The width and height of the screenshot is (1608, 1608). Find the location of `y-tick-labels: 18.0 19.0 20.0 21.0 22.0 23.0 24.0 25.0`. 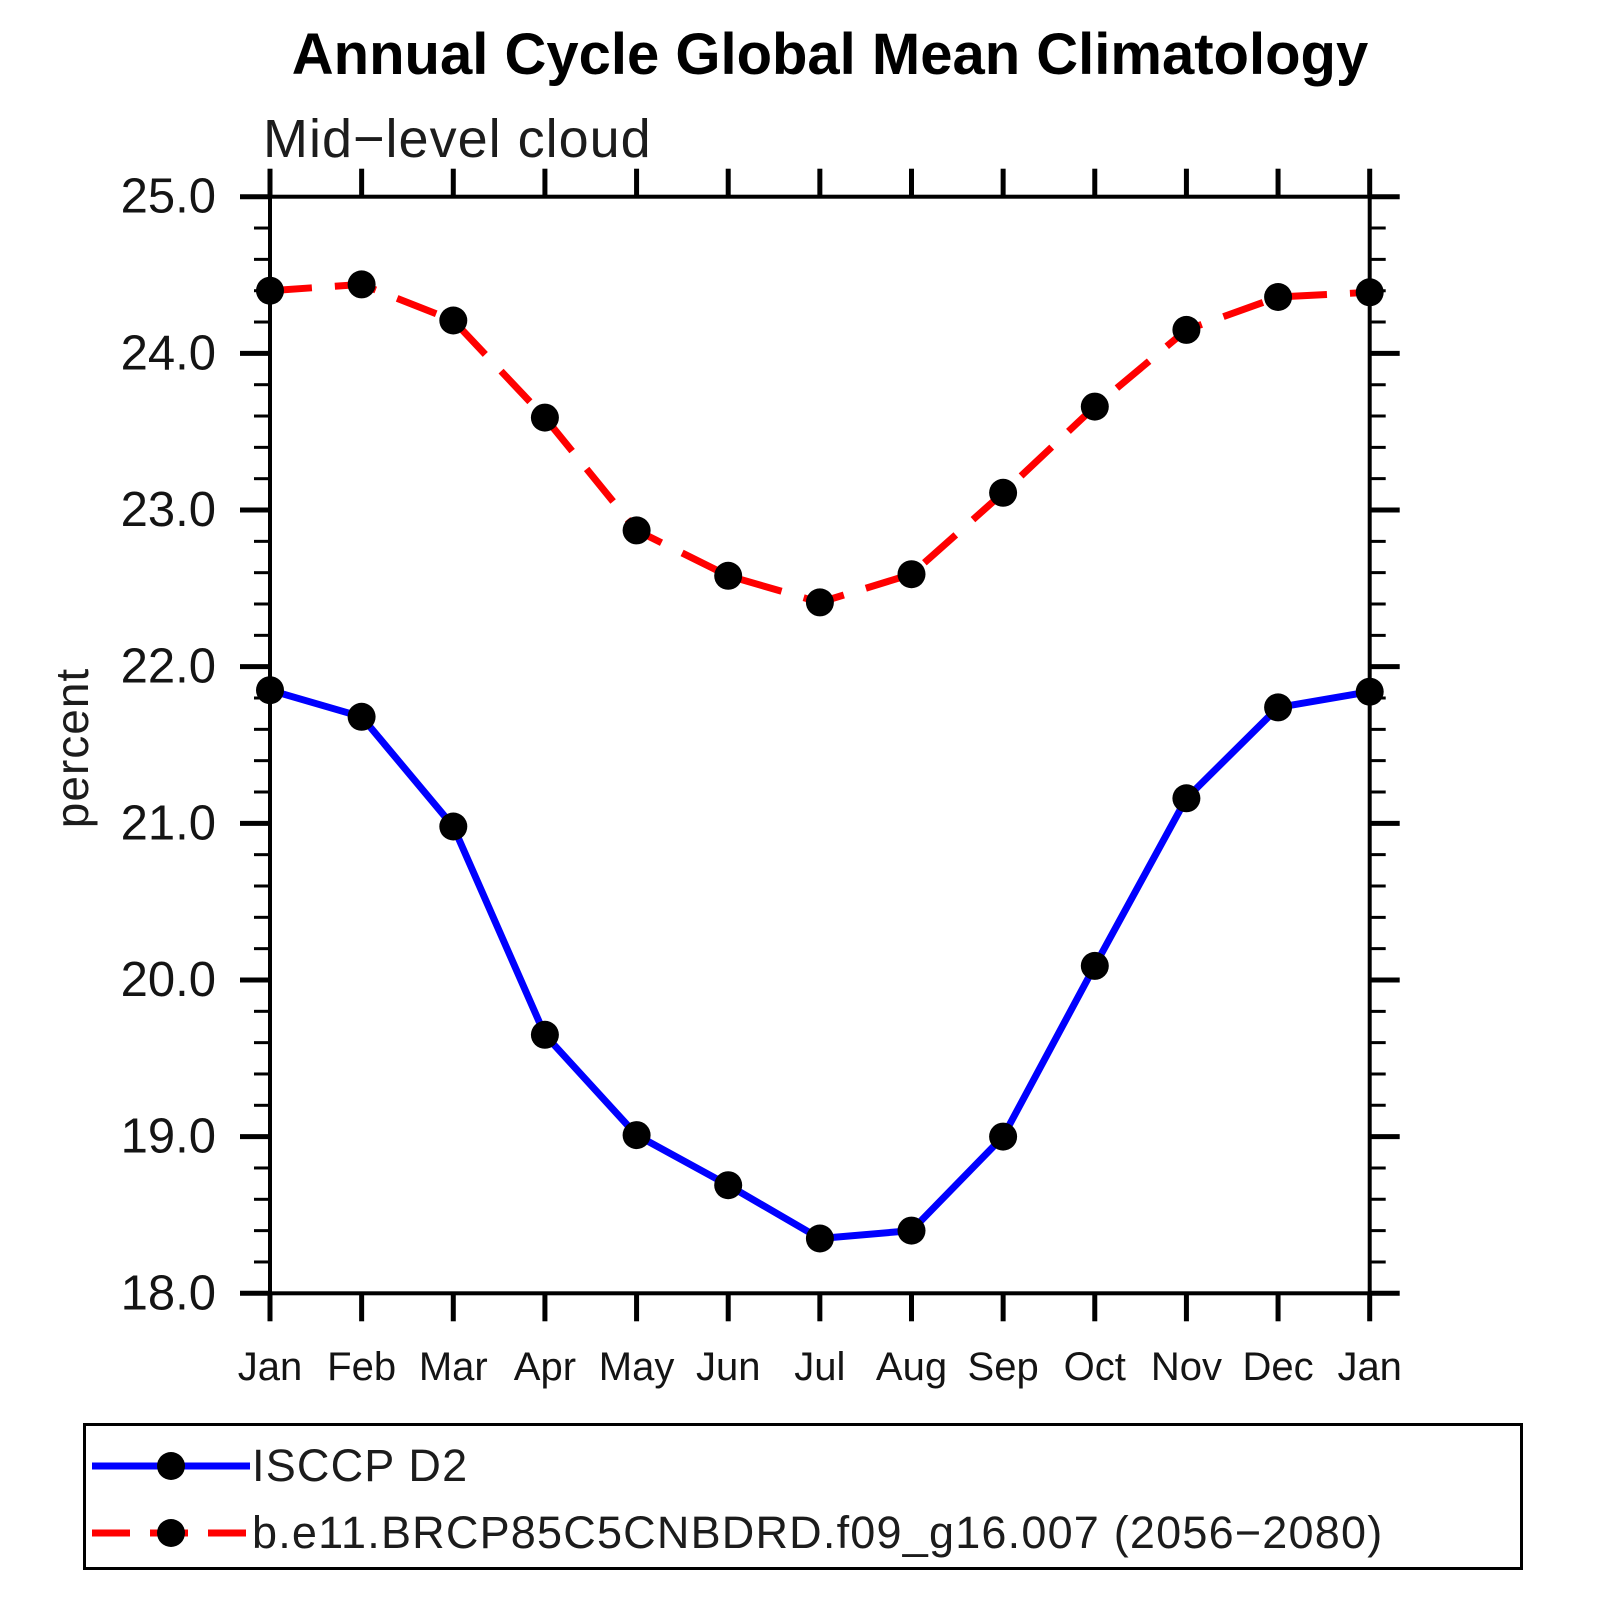

y-tick-labels: 18.0 19.0 20.0 21.0 22.0 23.0 24.0 25.0 is located at coordinates (168, 745).